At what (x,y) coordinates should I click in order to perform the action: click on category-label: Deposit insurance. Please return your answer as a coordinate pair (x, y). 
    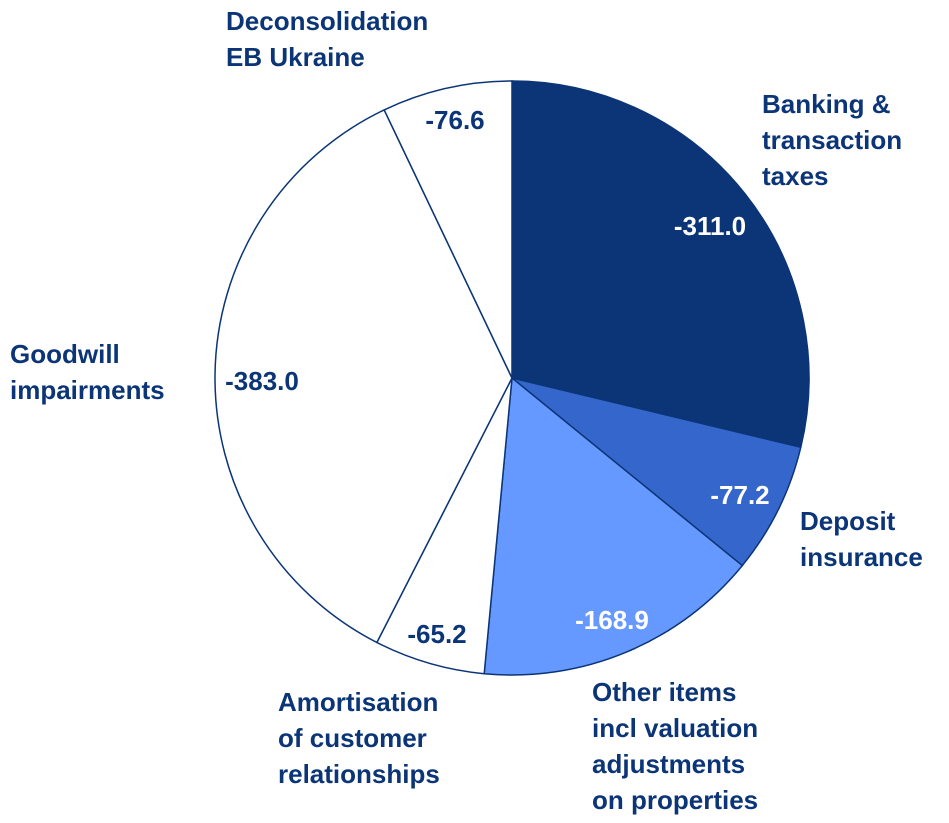
    Looking at the image, I should click on (861, 539).